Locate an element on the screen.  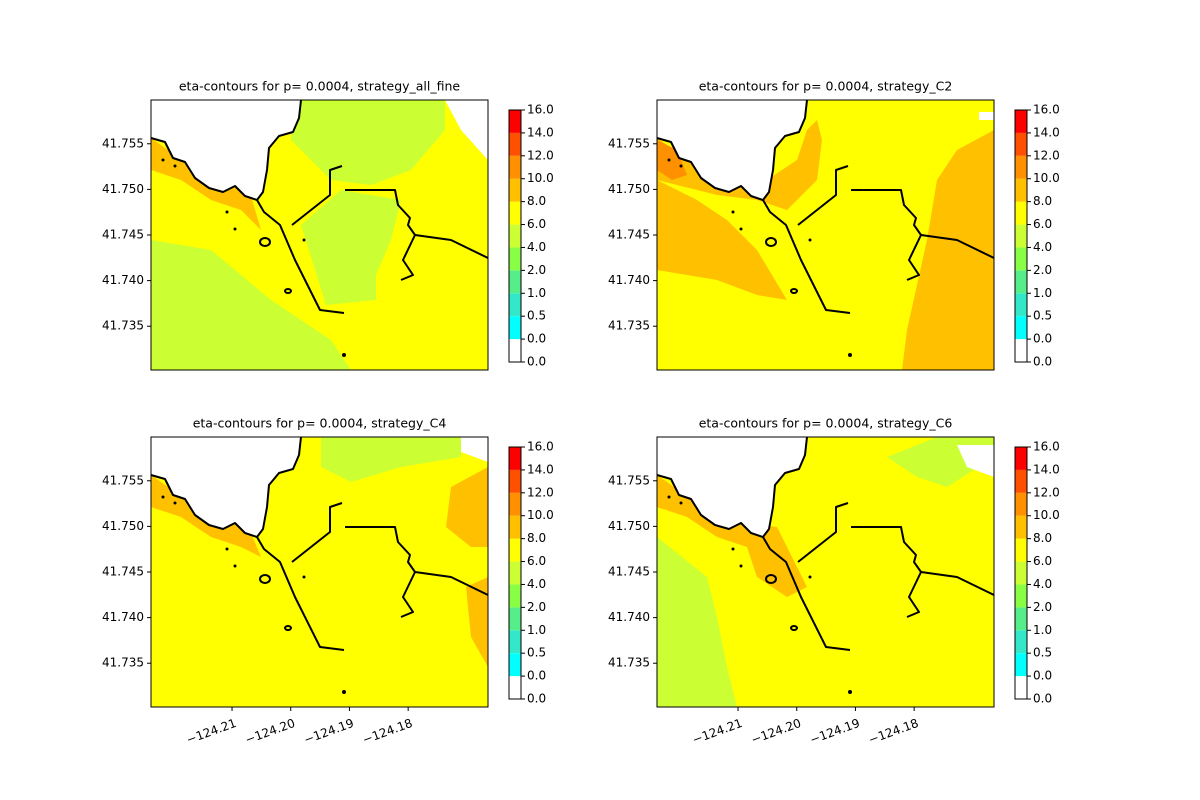
chart-title: eta-contours for p= 0.0004, strategy_C2 is located at coordinates (826, 86).